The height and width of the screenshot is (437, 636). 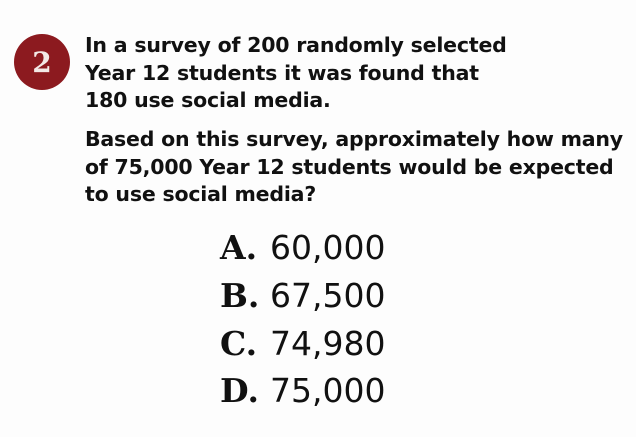 I want to click on option-letter: B., so click(x=240, y=295).